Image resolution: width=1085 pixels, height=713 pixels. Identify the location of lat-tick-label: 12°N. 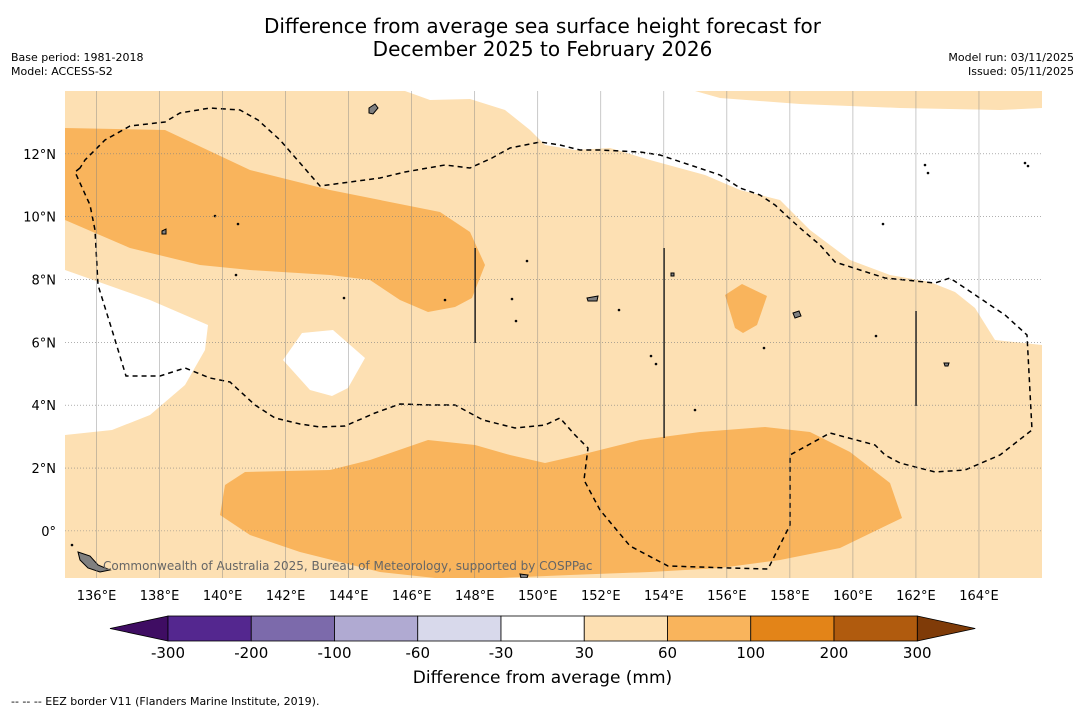
(39, 155).